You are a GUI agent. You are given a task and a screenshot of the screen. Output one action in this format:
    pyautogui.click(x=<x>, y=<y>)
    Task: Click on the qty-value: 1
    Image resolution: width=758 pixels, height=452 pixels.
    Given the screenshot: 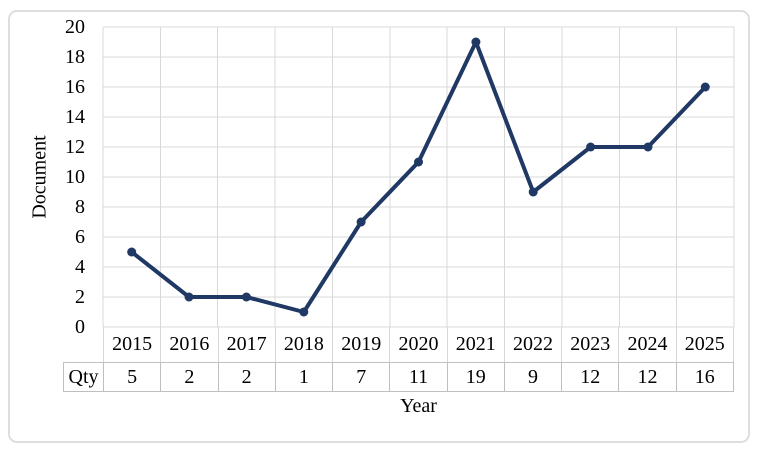 What is the action you would take?
    pyautogui.click(x=303, y=377)
    